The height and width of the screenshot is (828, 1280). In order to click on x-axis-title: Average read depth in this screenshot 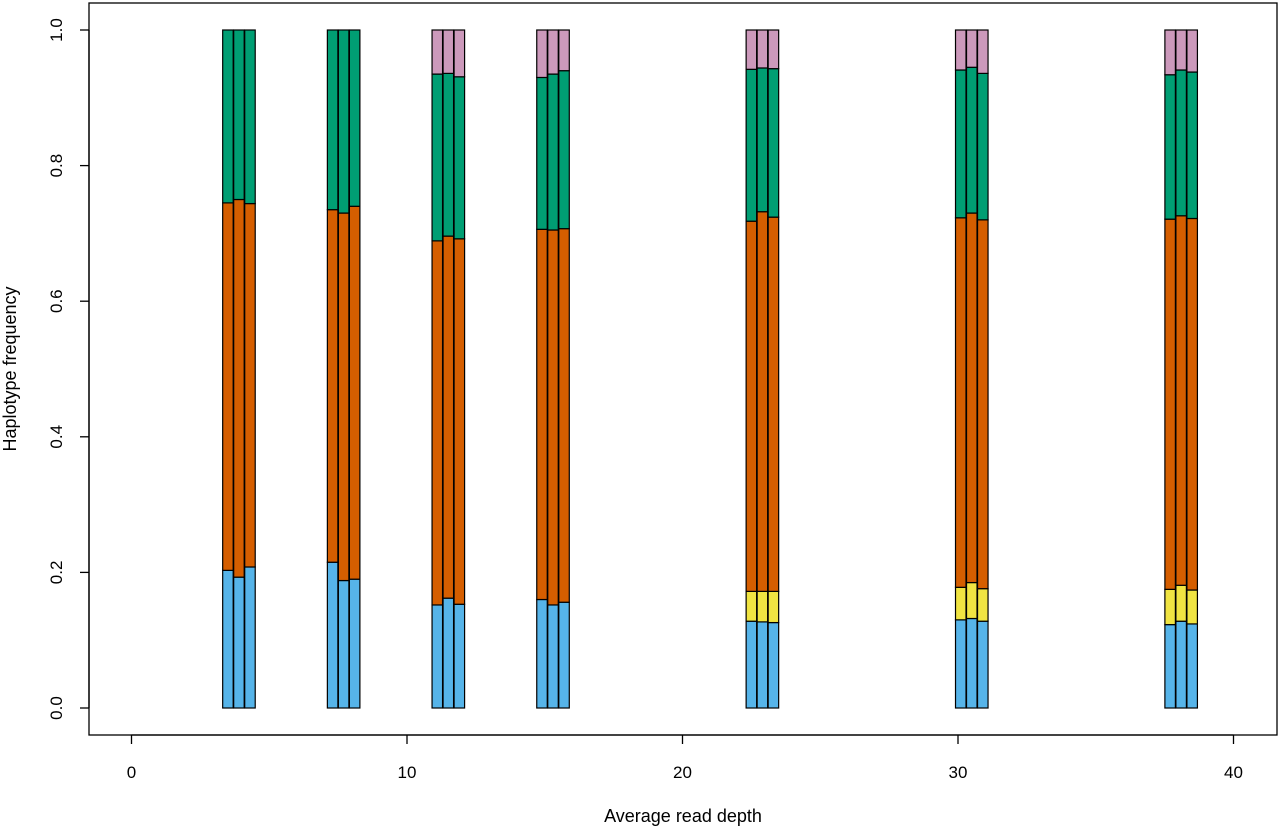, I will do `click(683, 816)`.